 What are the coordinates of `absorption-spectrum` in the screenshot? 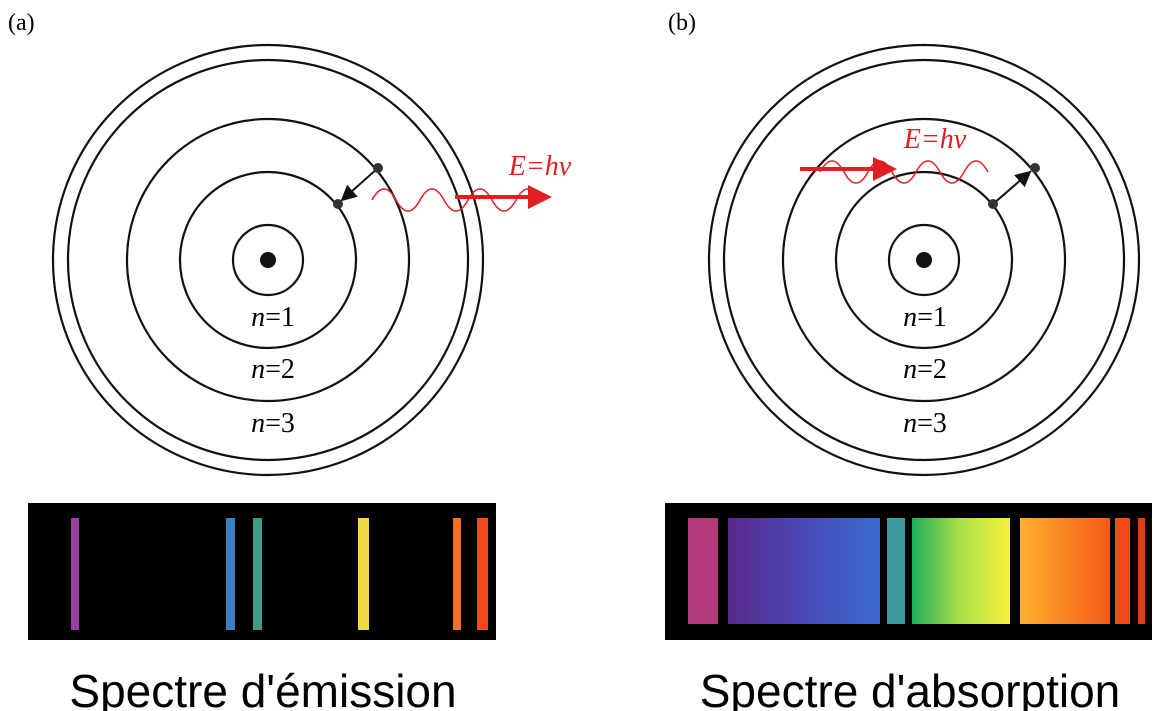 It's located at (908, 571).